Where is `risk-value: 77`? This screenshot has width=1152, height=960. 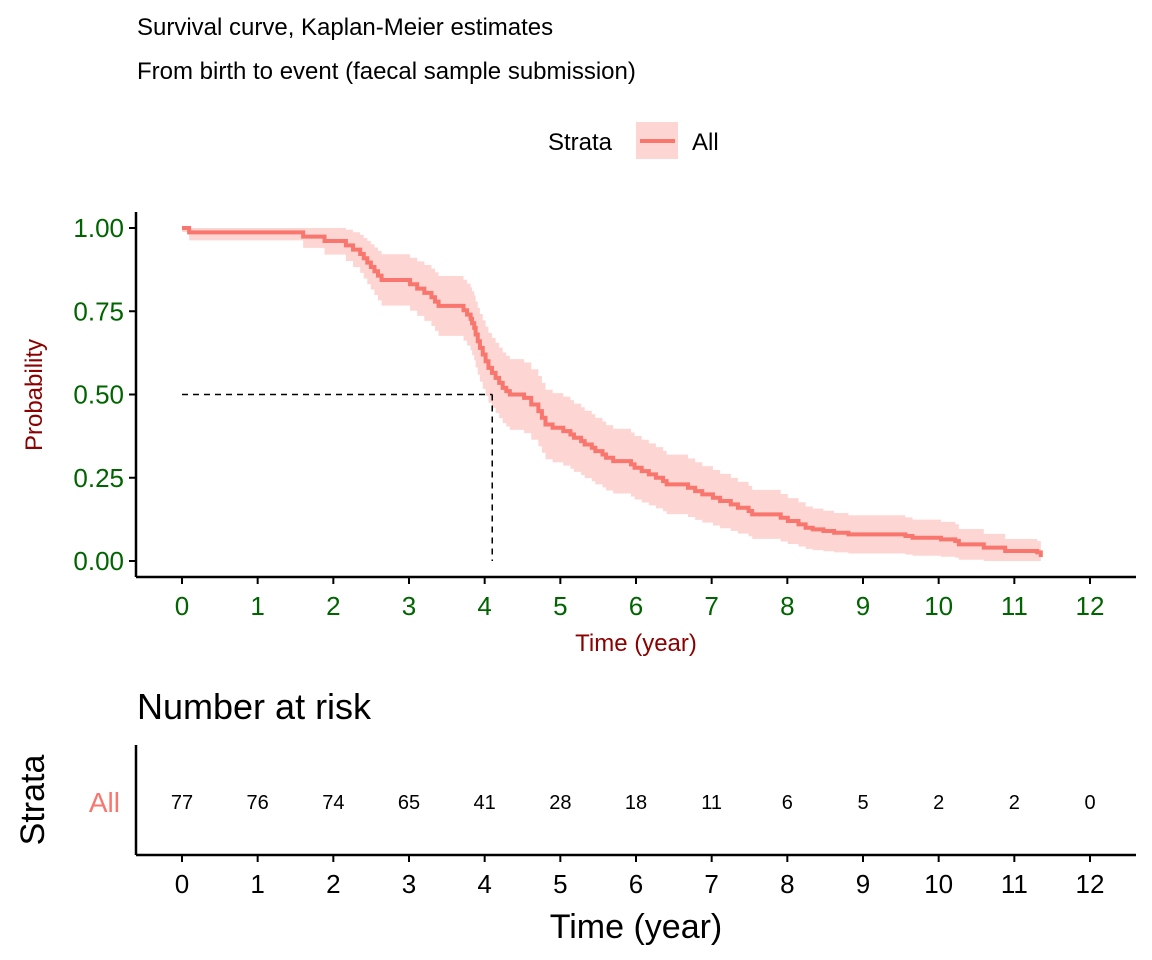
risk-value: 77 is located at coordinates (182, 803).